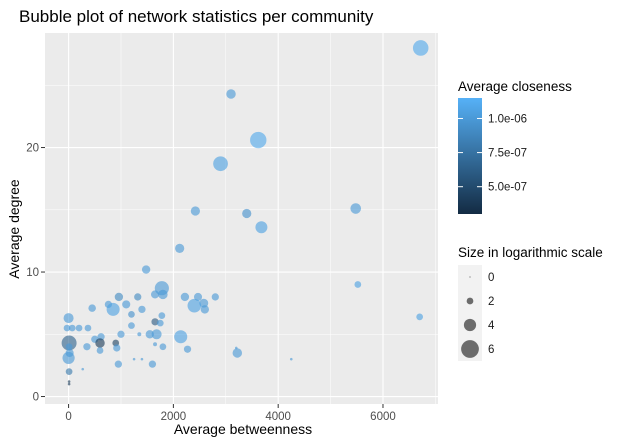  What do you see at coordinates (491, 326) in the screenshot?
I see `size-legend-label: 4` at bounding box center [491, 326].